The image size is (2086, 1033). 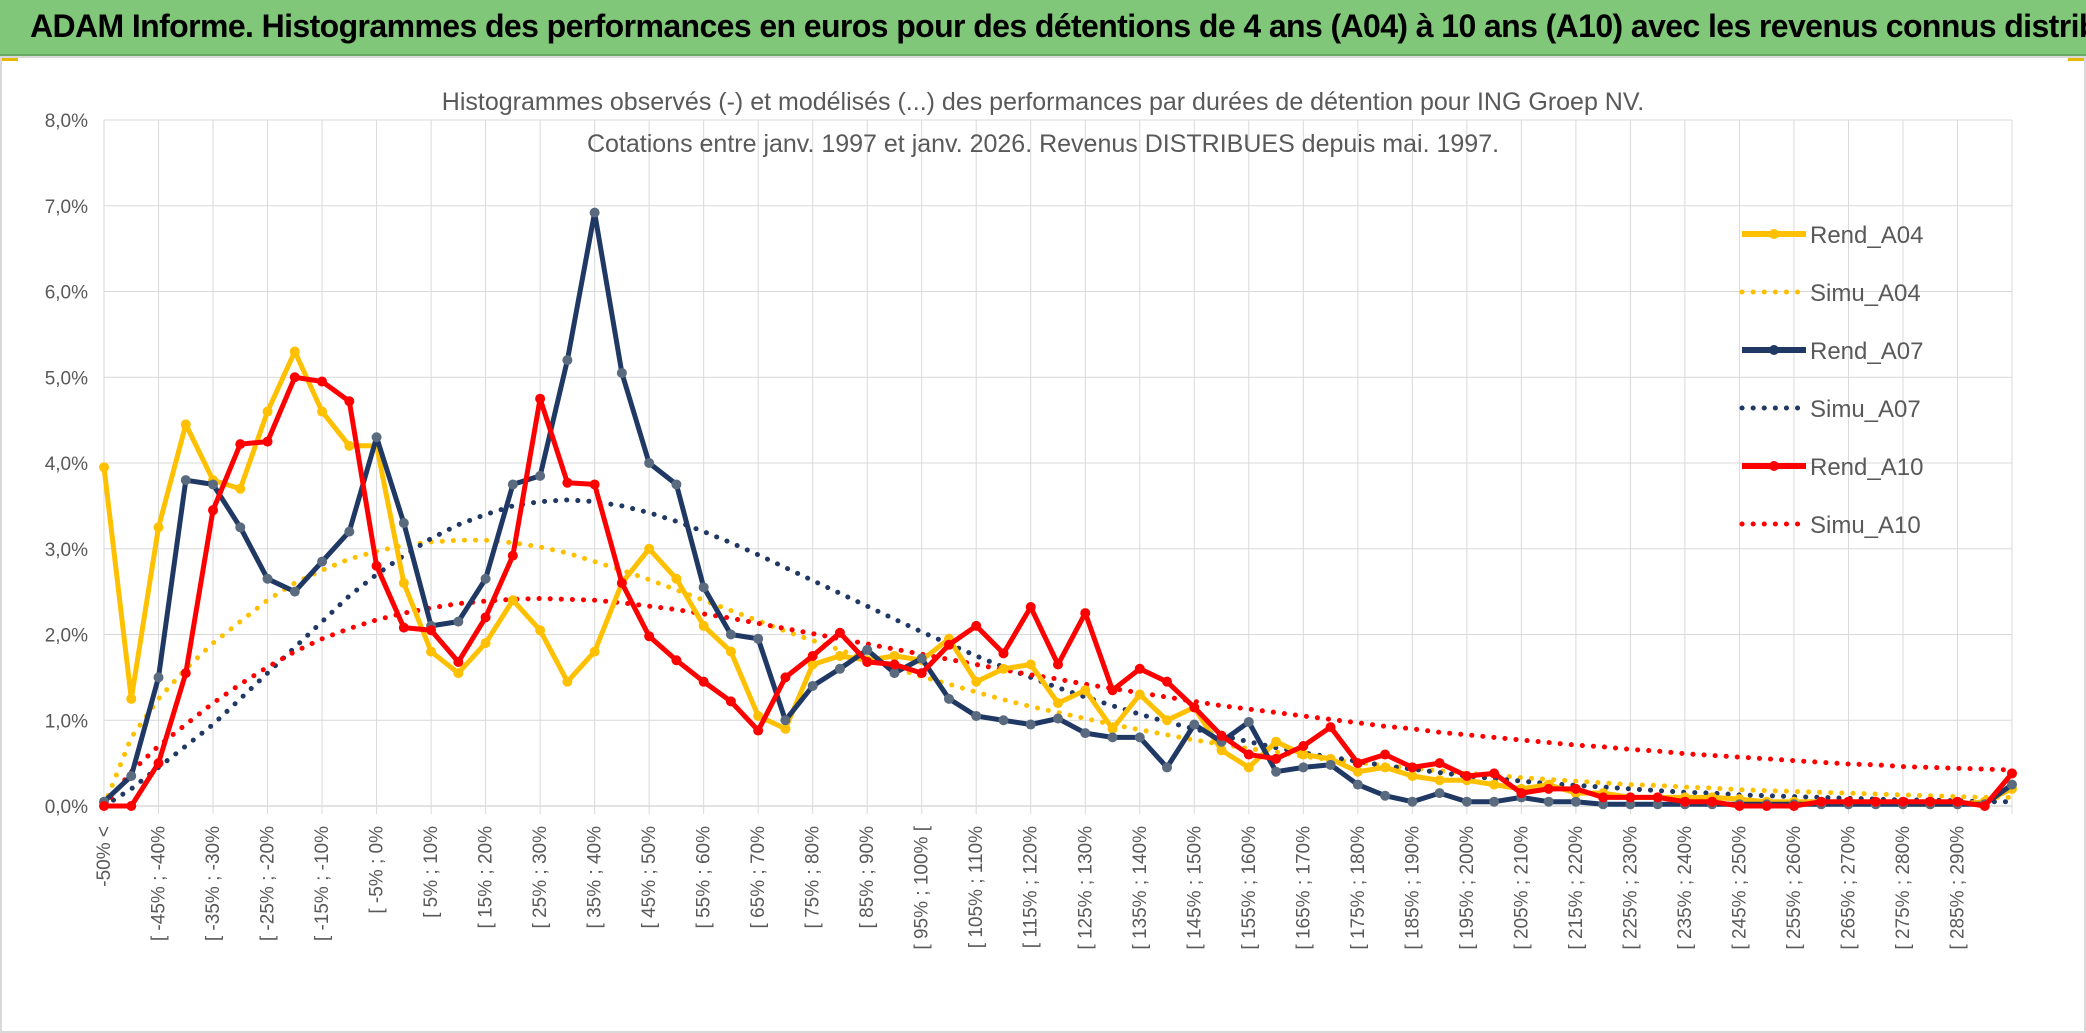 I want to click on y-tick-label: 8,0%, so click(x=66, y=121).